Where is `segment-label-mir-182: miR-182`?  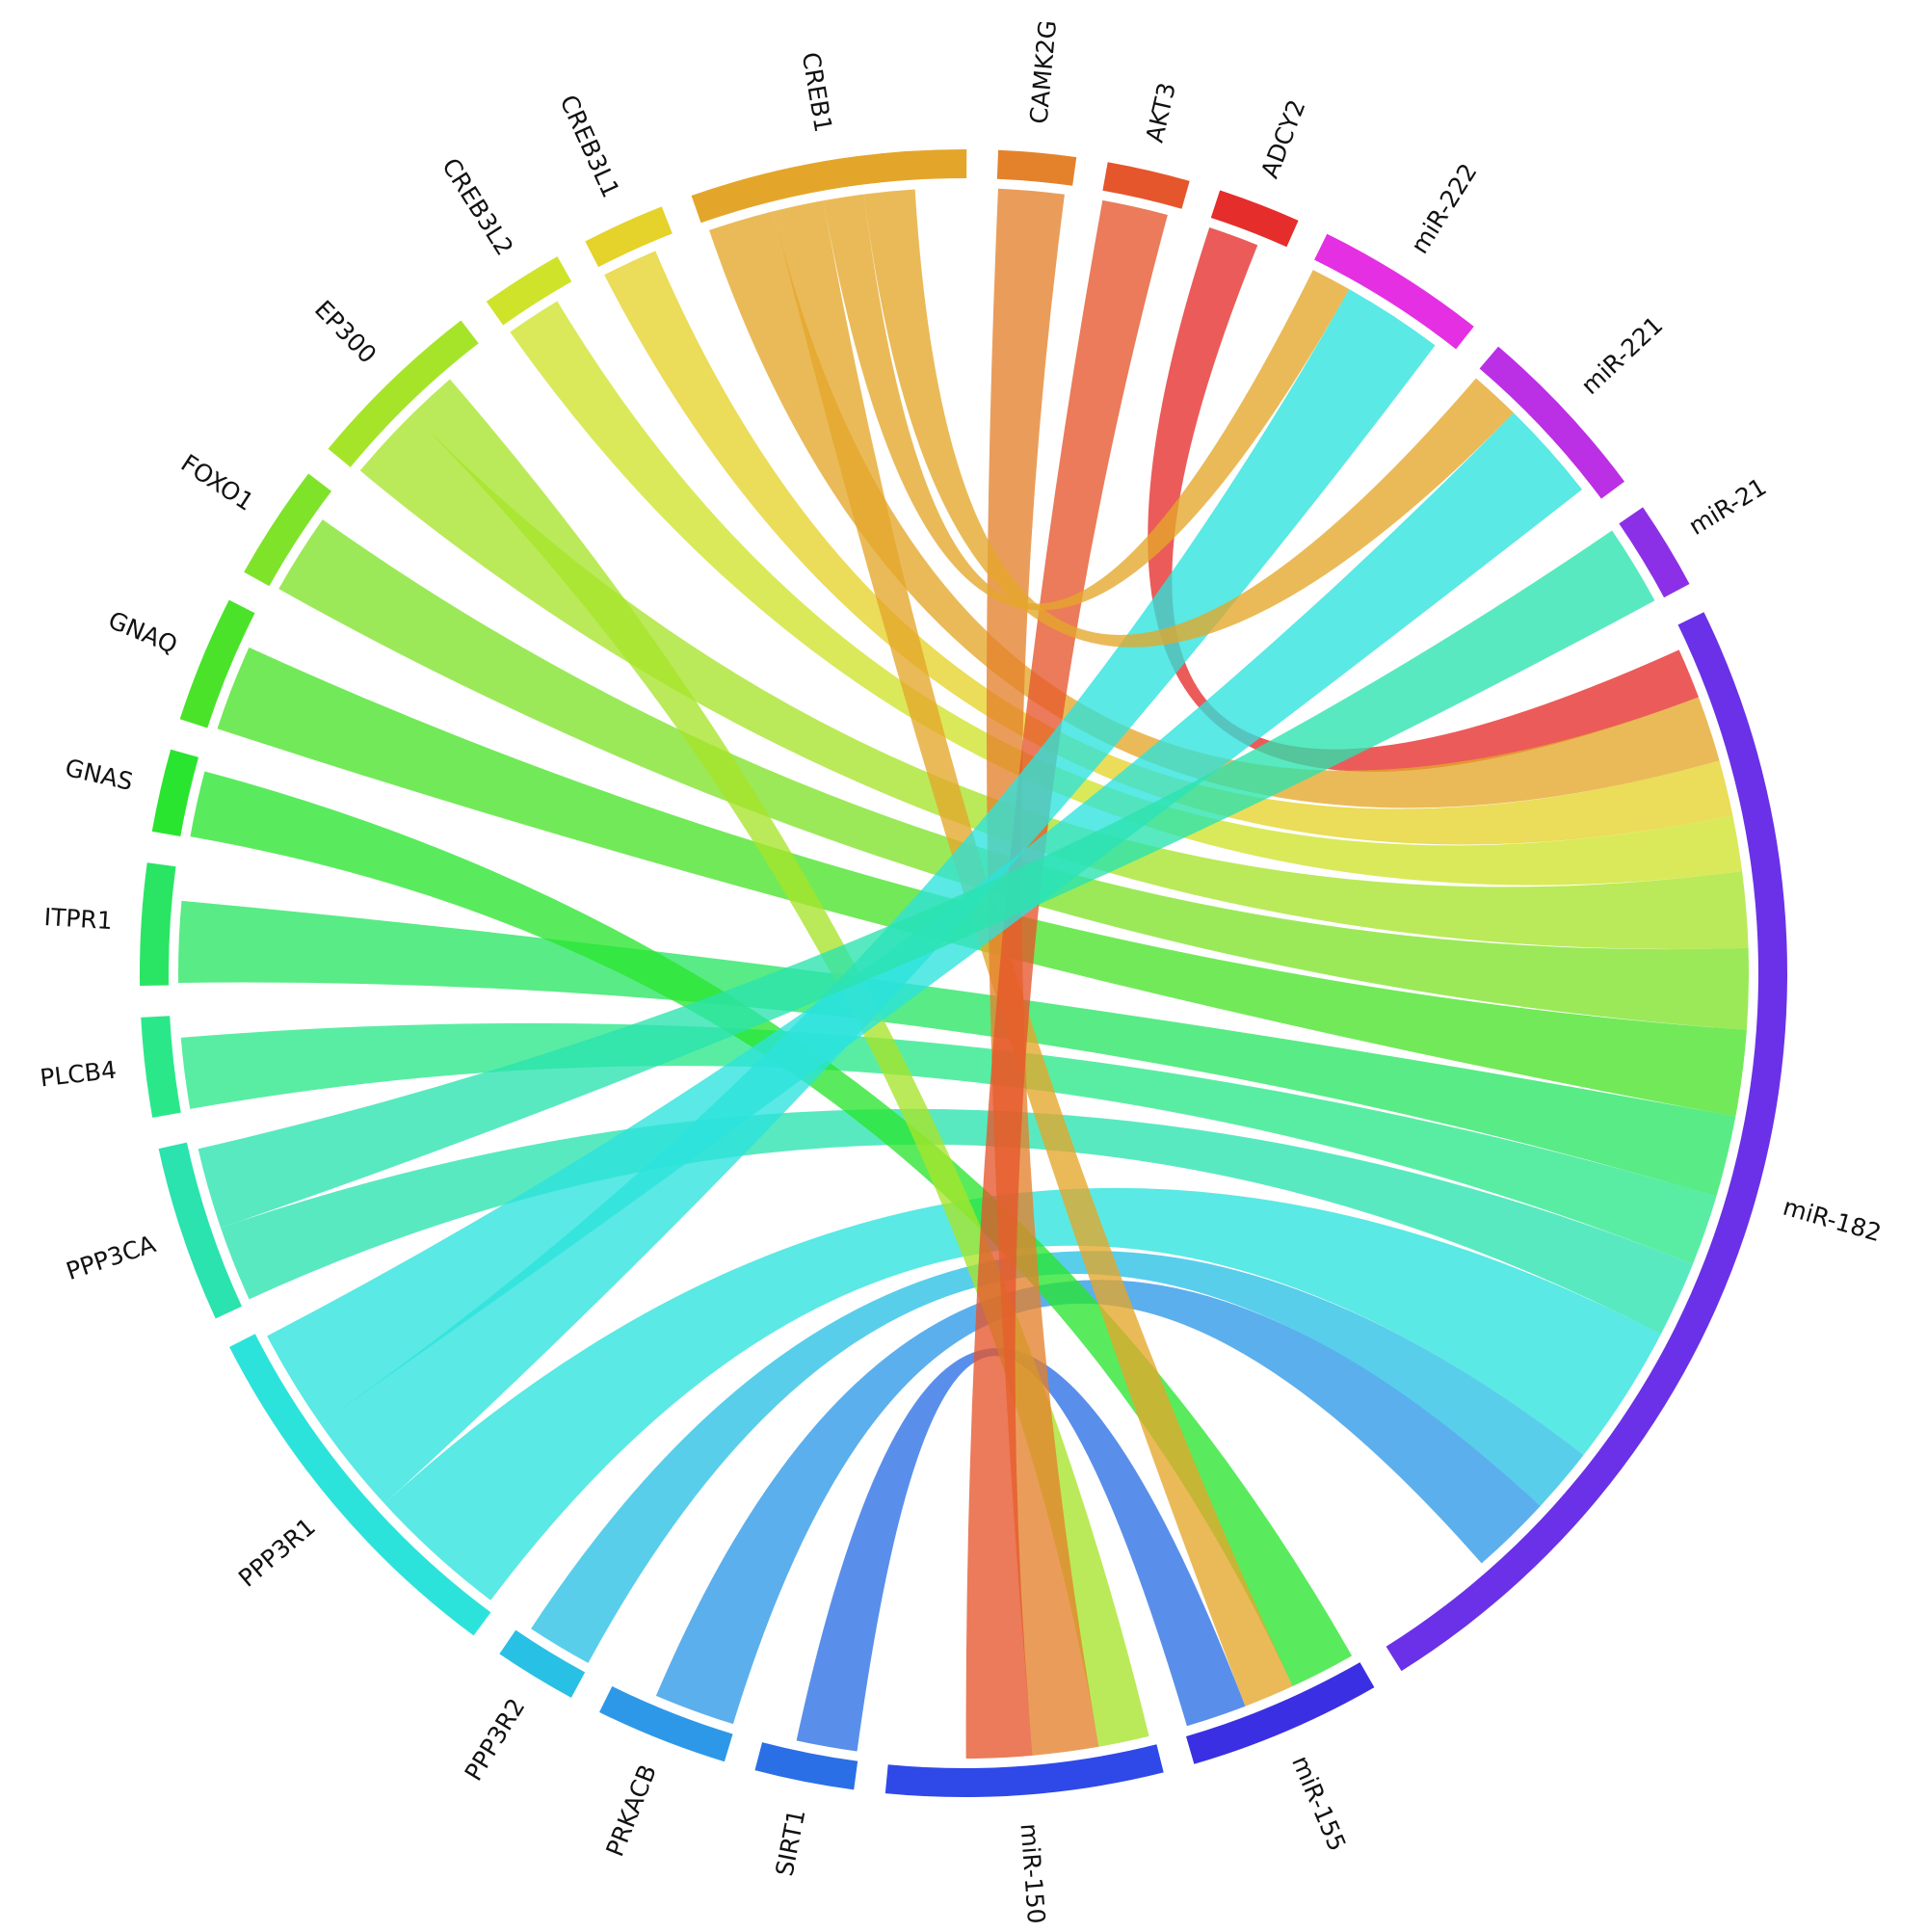
segment-label-mir-182: miR-182 is located at coordinates (1832, 1220).